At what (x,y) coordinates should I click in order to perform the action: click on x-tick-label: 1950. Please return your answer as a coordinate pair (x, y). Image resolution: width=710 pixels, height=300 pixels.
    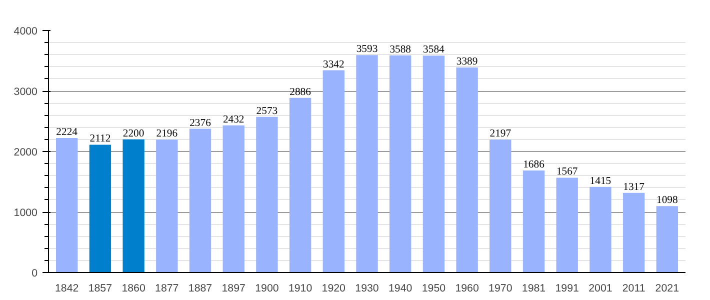
    Looking at the image, I should click on (434, 288).